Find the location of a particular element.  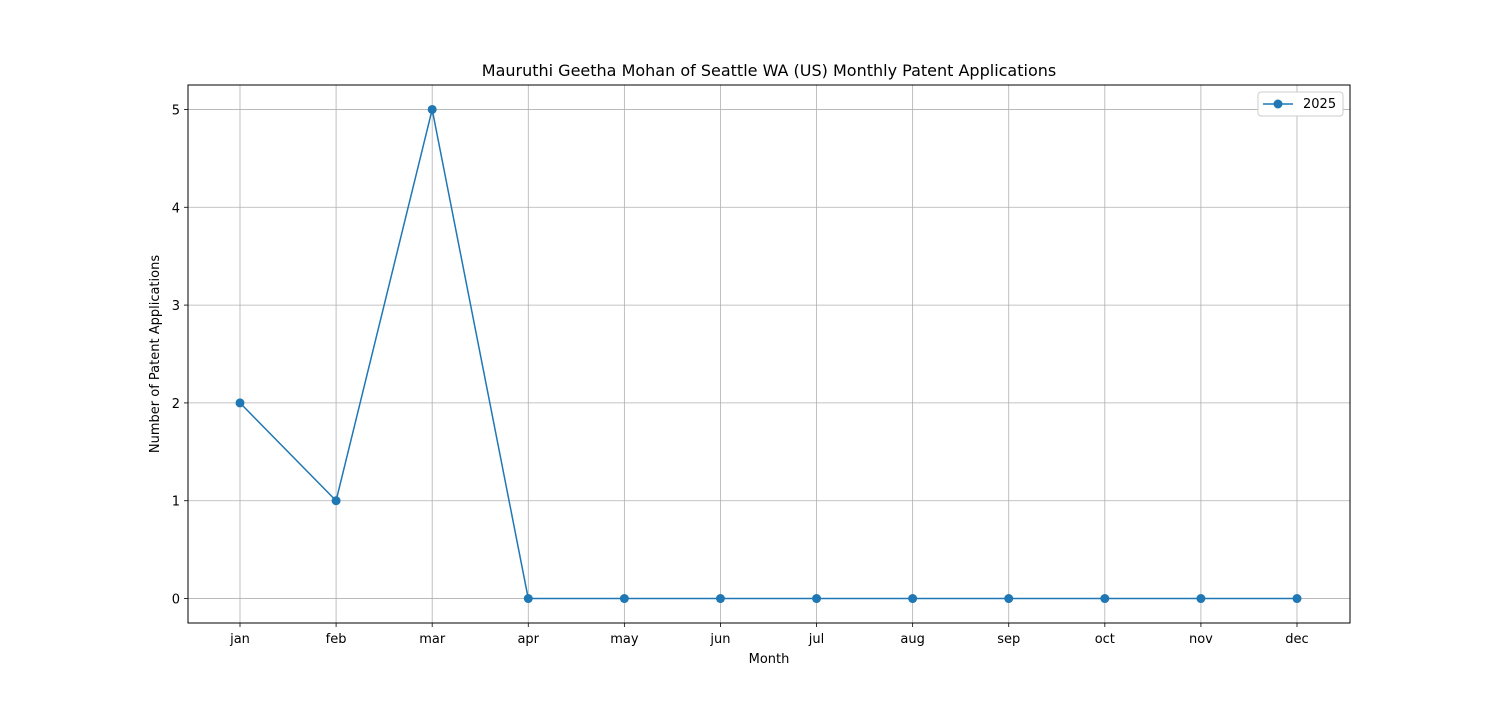

x-tick-label: oct is located at coordinates (1105, 639).